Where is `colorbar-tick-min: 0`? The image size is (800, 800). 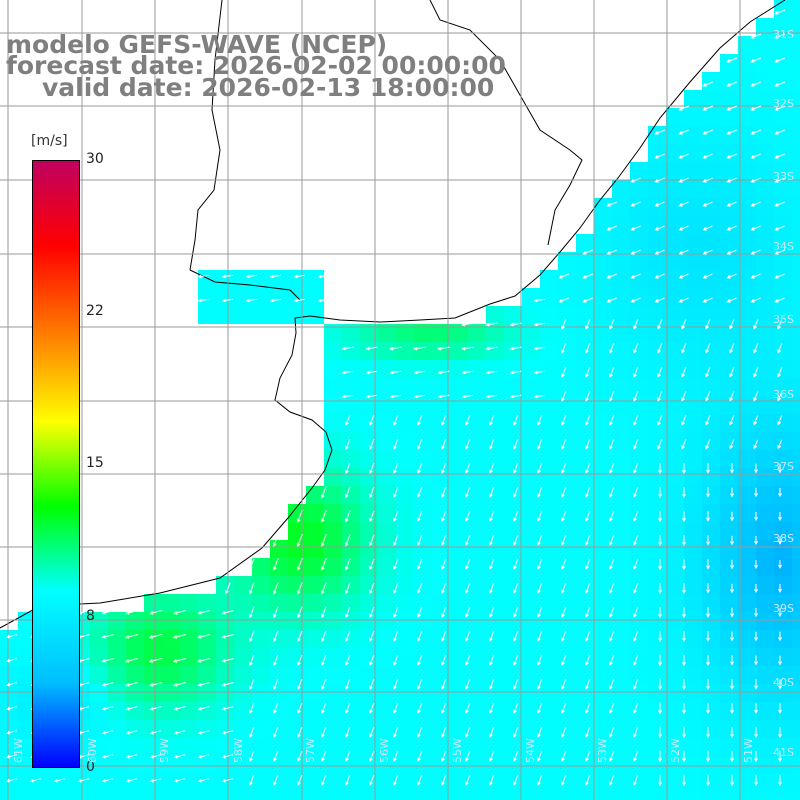 colorbar-tick-min: 0 is located at coordinates (90, 767).